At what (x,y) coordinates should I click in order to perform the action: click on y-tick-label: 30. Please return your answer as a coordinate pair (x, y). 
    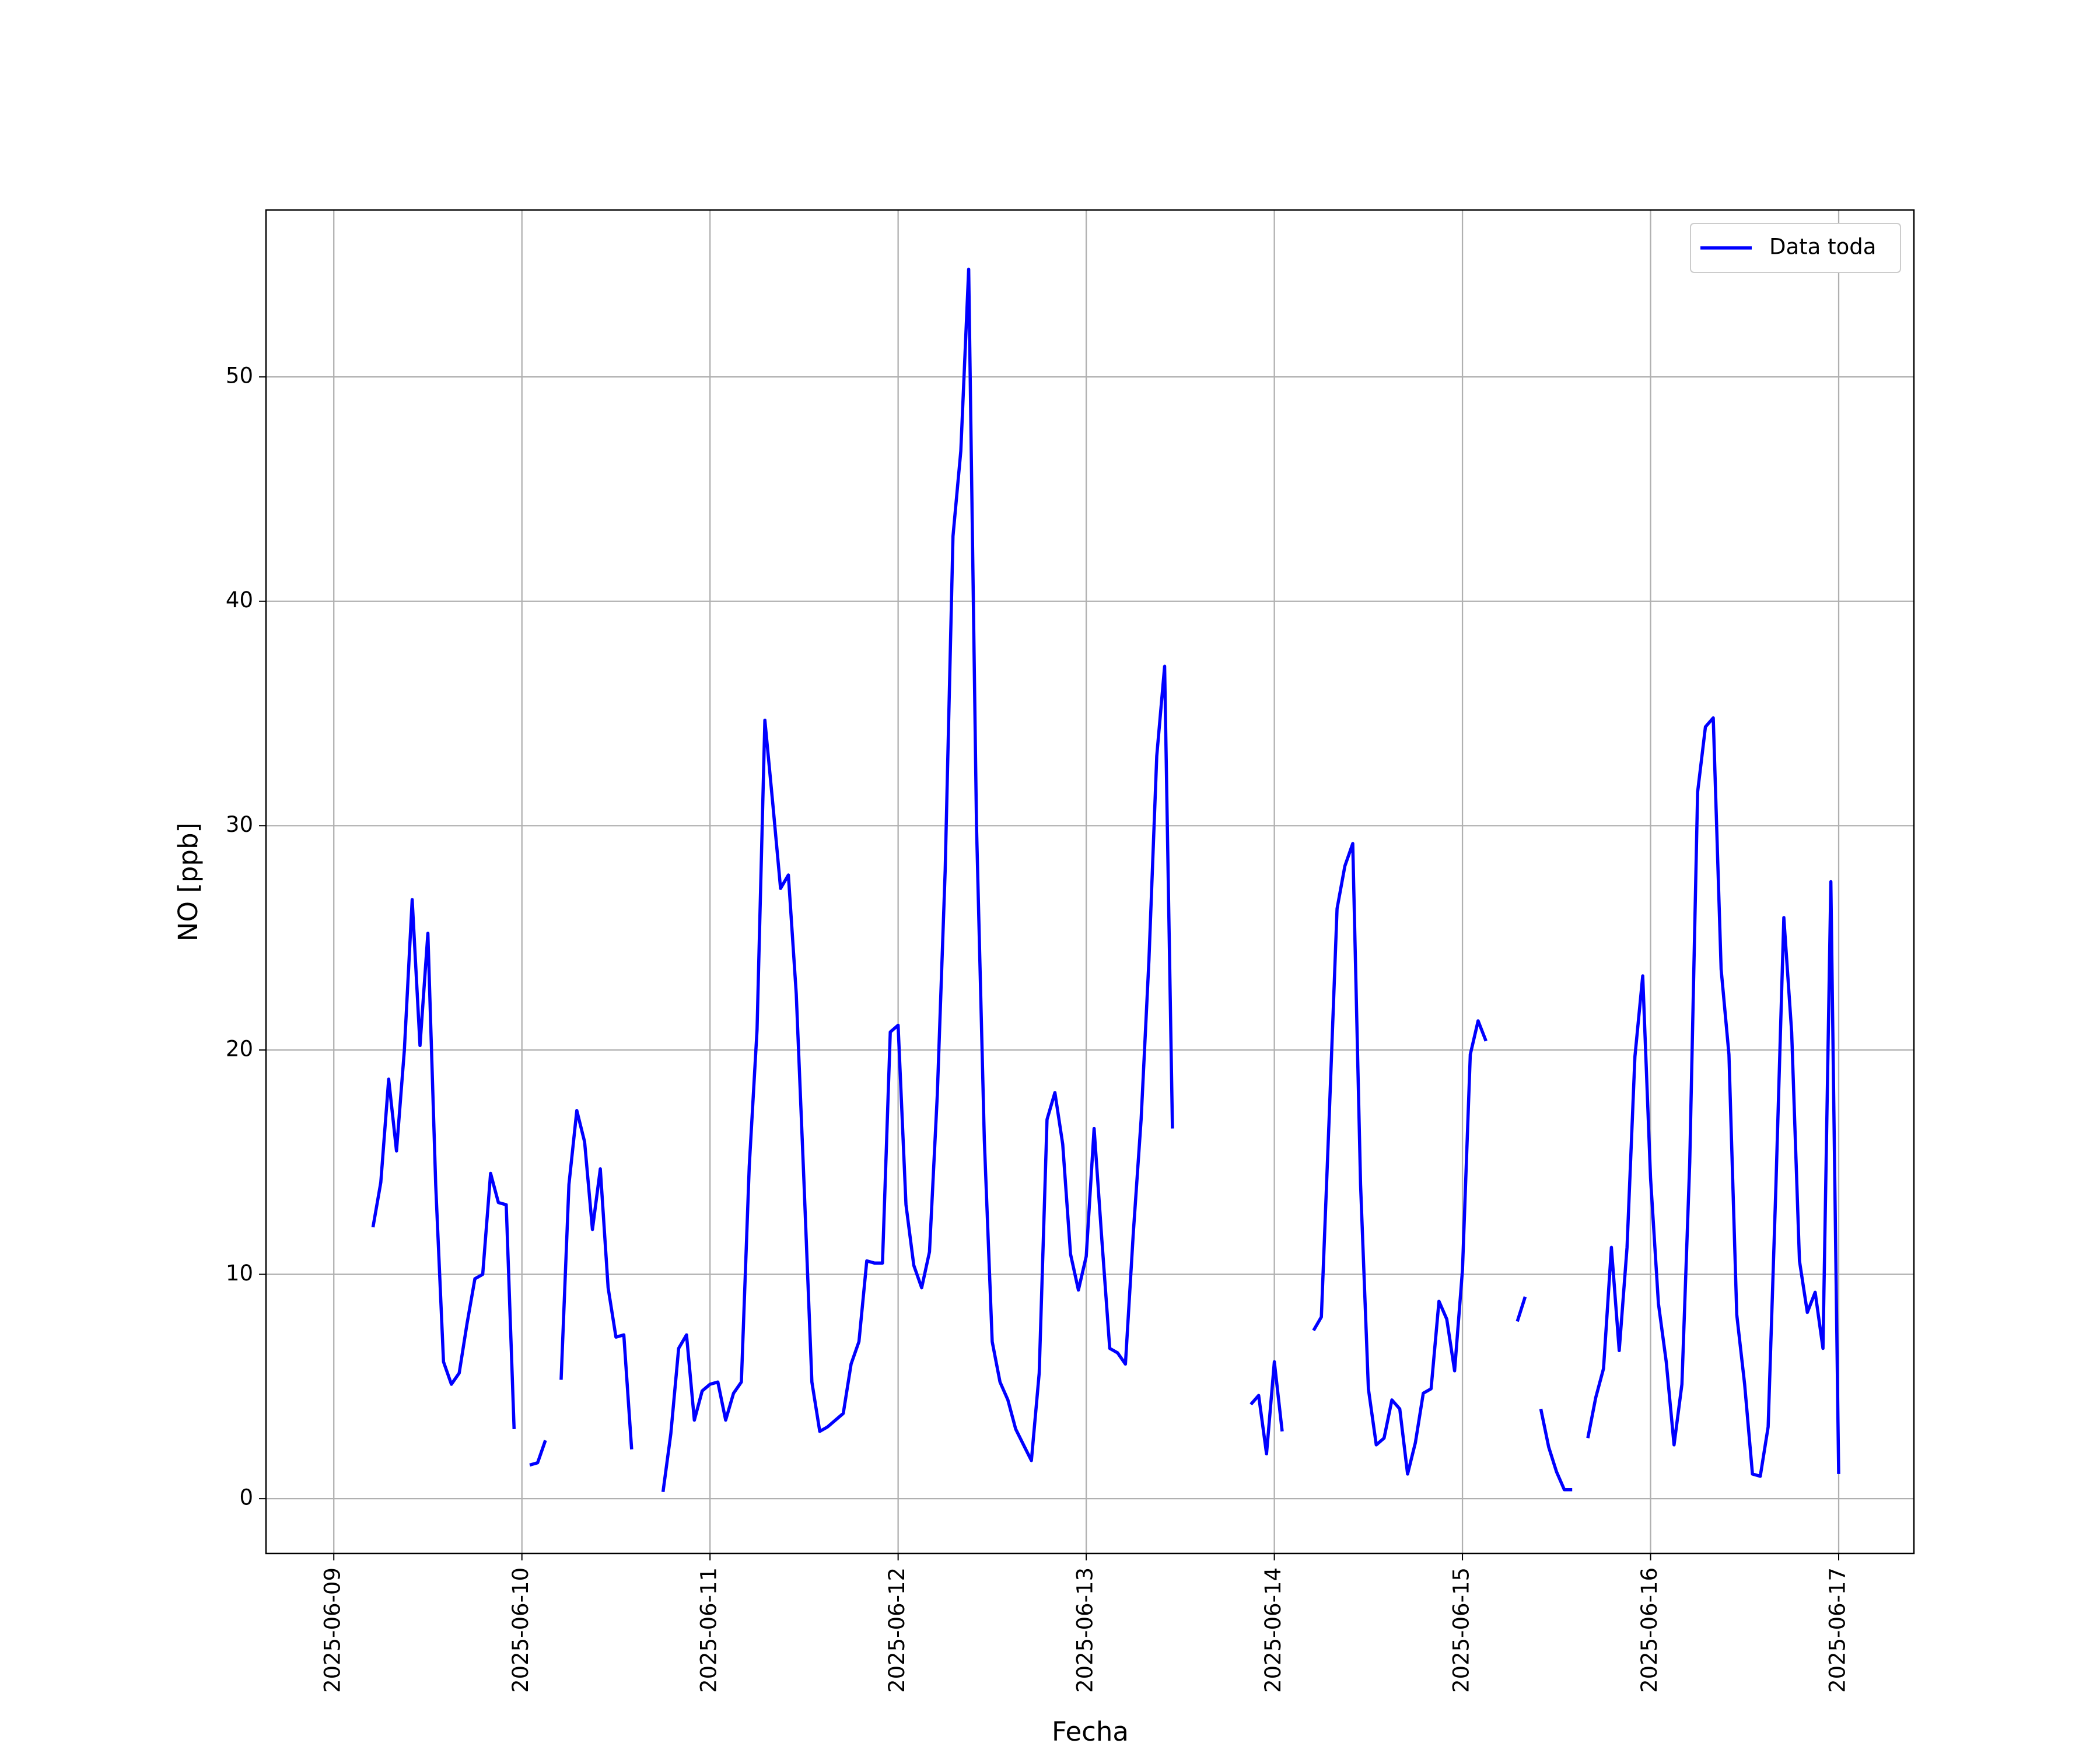
    Looking at the image, I should click on (239, 824).